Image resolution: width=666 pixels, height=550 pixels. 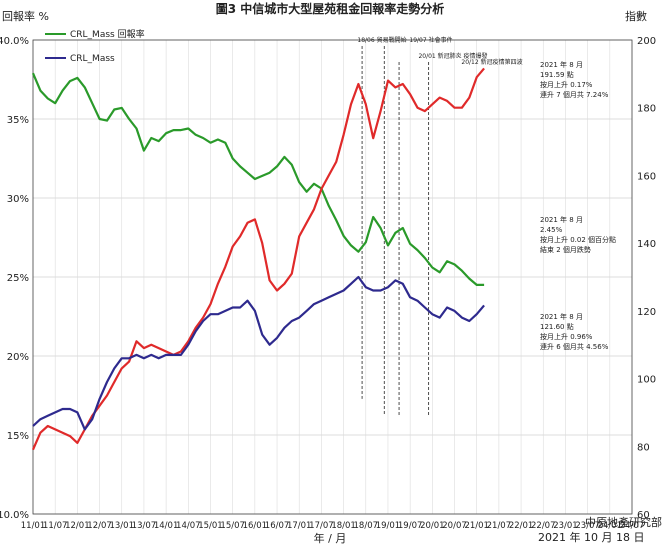 I want to click on event-3-text: 20/01 新冠肺炎 疫情爆發, so click(x=452, y=56).